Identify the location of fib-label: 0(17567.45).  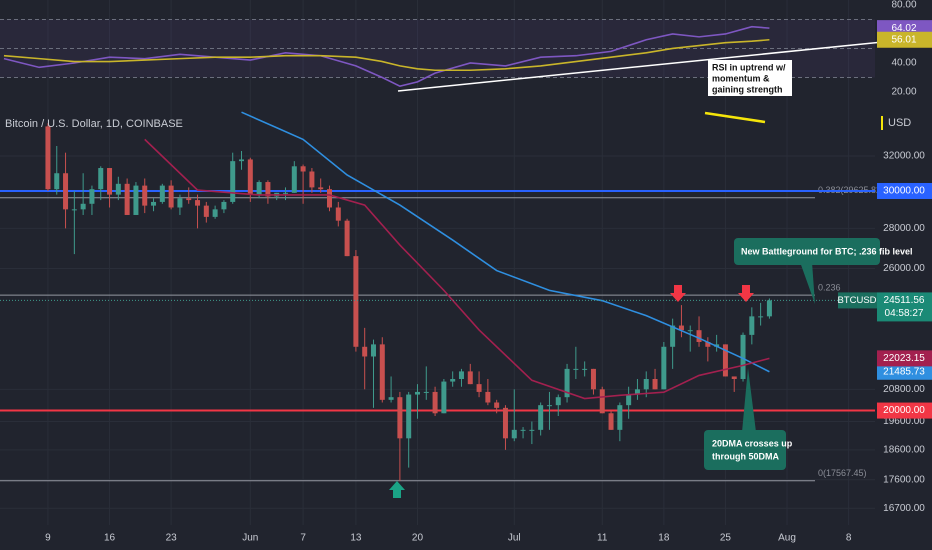
(842, 473).